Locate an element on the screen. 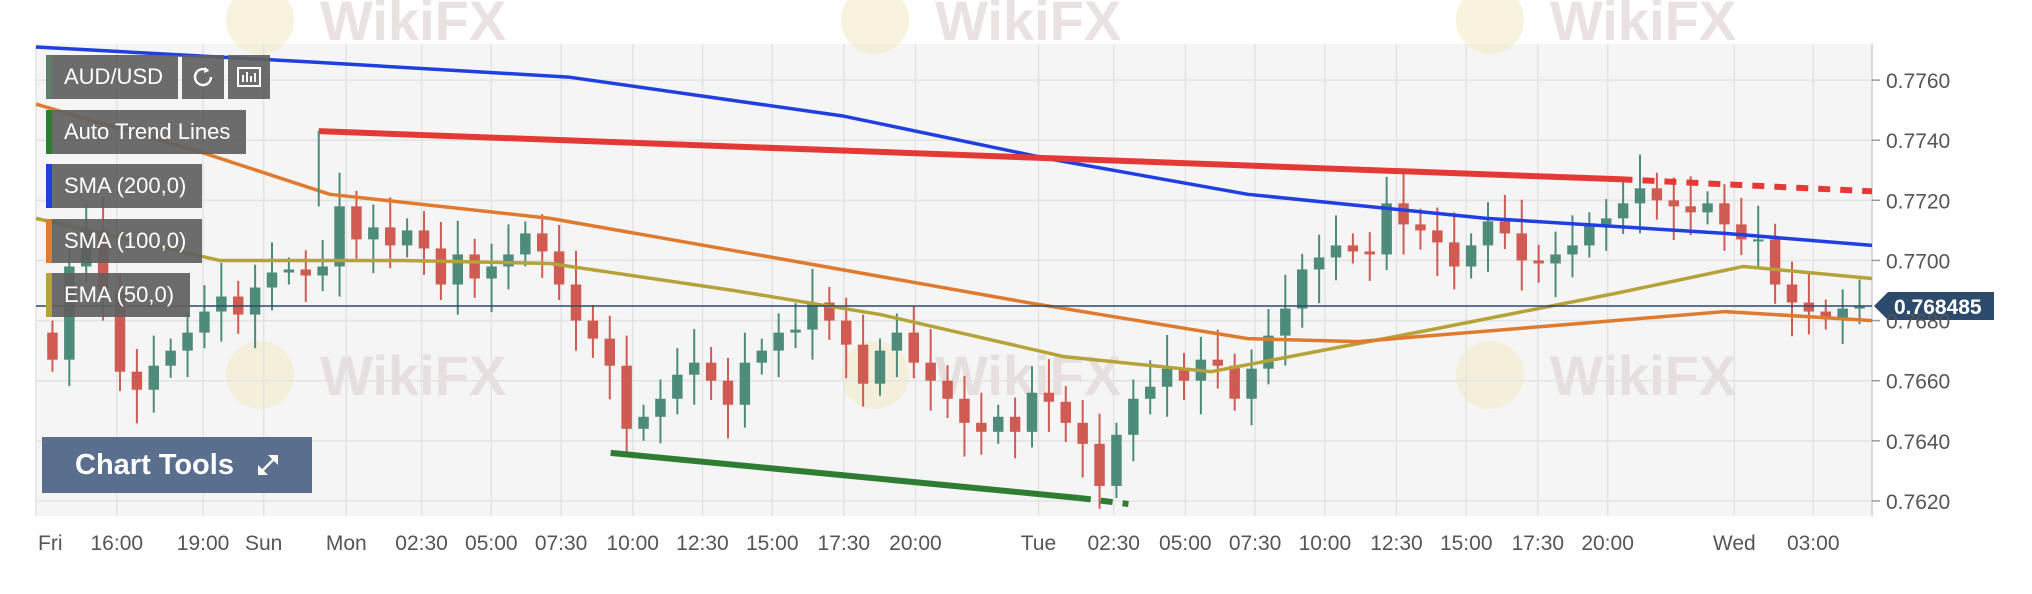  x-tick-label: Mon is located at coordinates (346, 543).